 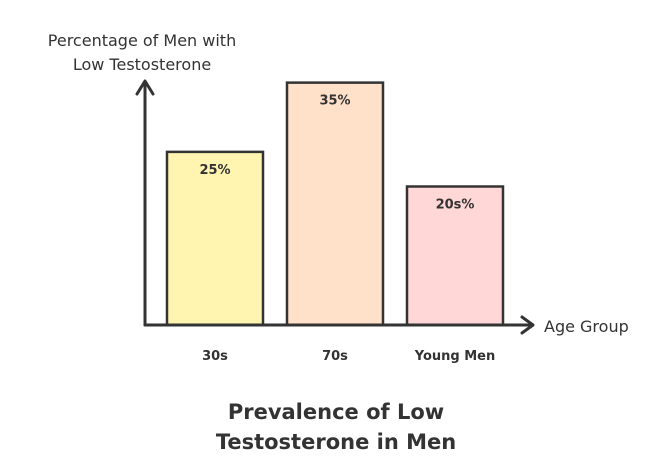 I want to click on chart-title-line-1: Prevalence of Low, so click(x=336, y=412).